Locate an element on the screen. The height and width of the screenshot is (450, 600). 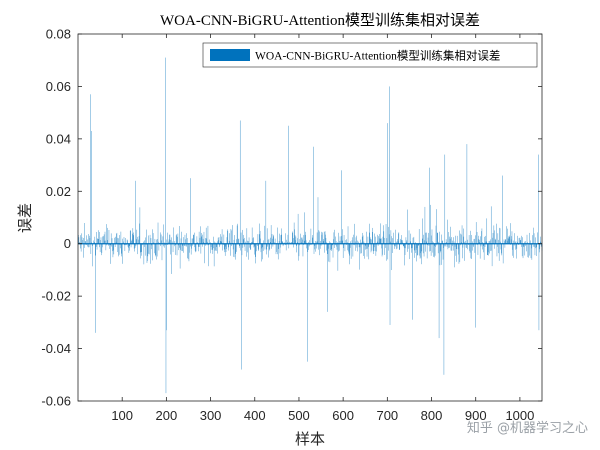
x-tick-label: 800 is located at coordinates (432, 415).